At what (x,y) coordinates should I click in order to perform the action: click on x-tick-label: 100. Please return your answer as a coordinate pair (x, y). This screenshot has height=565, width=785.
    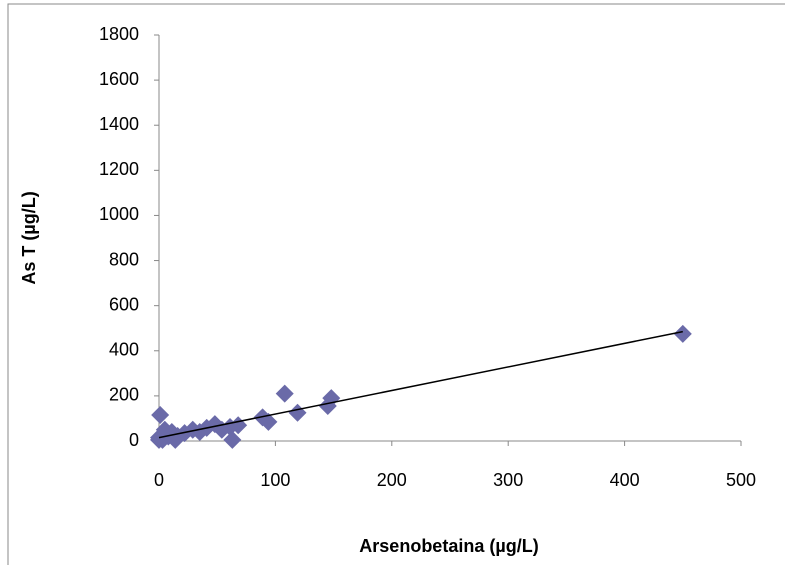
    Looking at the image, I should click on (275, 480).